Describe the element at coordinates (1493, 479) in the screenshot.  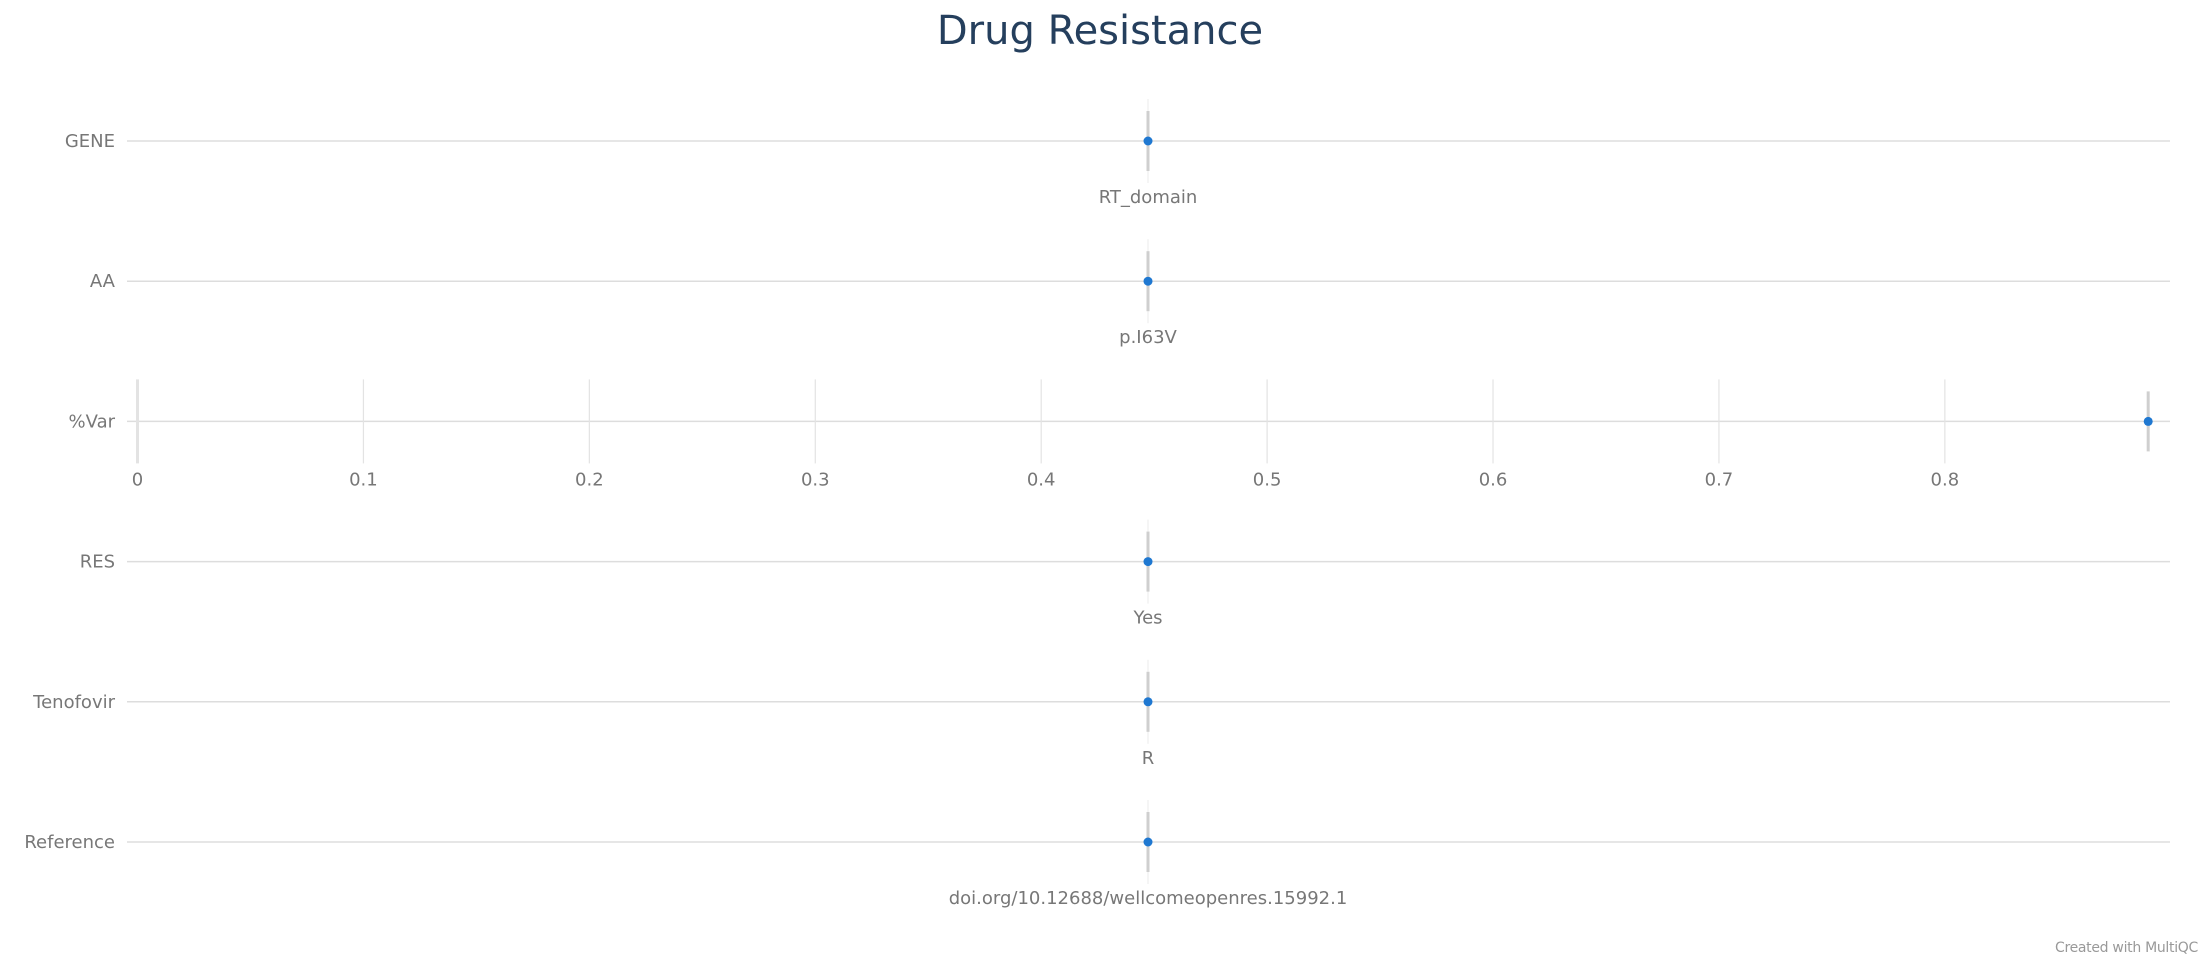
I see `x-tick-label: 0.6` at that location.